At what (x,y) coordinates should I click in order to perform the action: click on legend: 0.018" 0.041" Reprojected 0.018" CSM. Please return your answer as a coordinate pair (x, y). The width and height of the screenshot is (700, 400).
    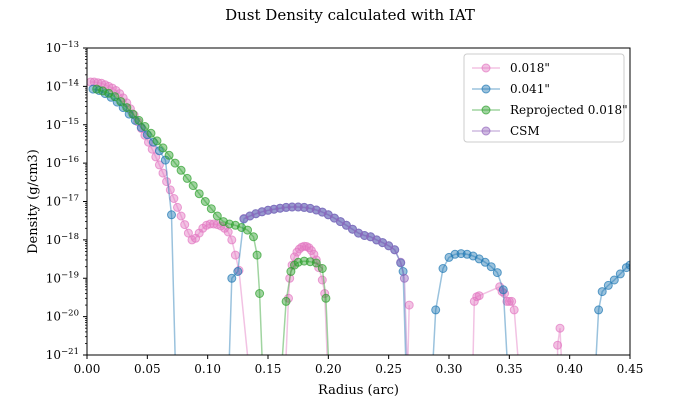
    Looking at the image, I should click on (545, 98).